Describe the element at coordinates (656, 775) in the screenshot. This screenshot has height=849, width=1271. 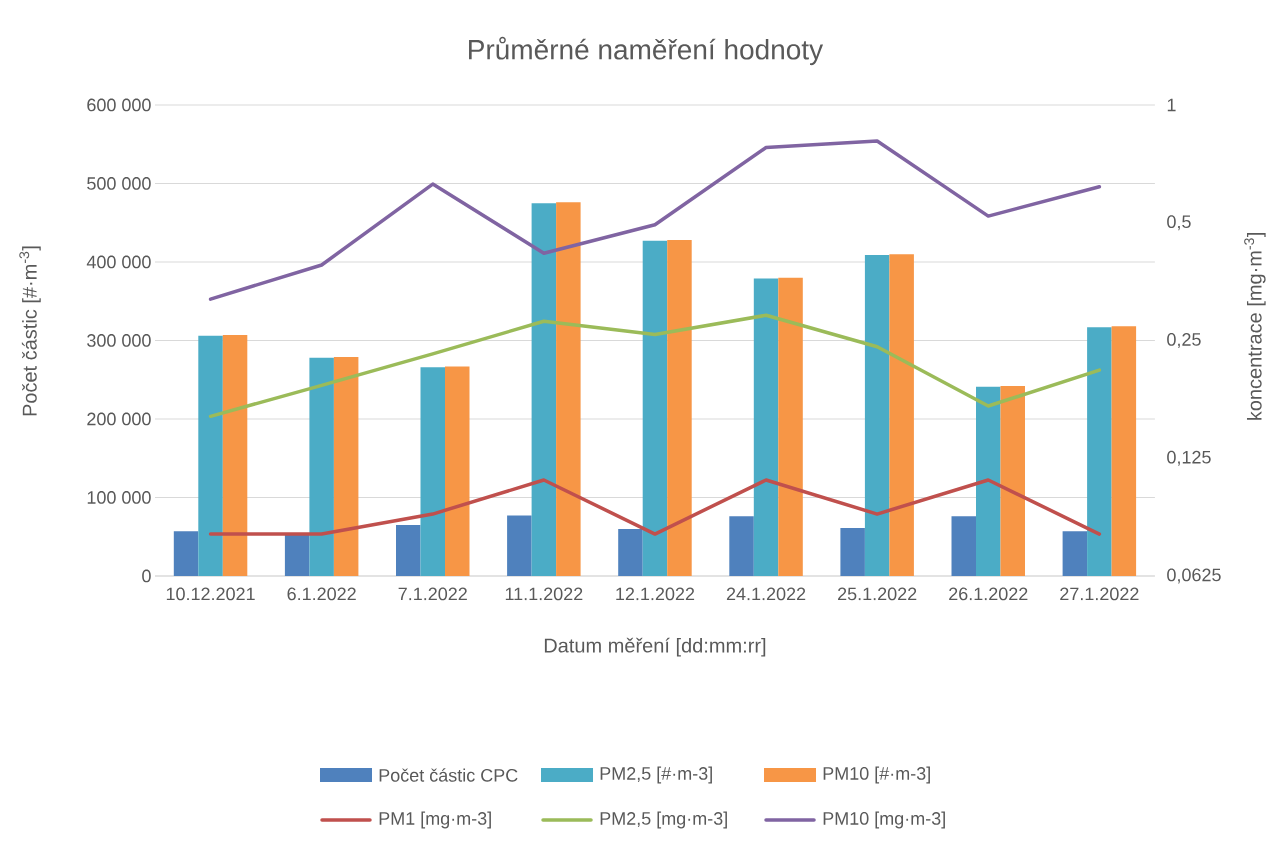
I see `legend-label: PM2,5 [#·m-3]` at that location.